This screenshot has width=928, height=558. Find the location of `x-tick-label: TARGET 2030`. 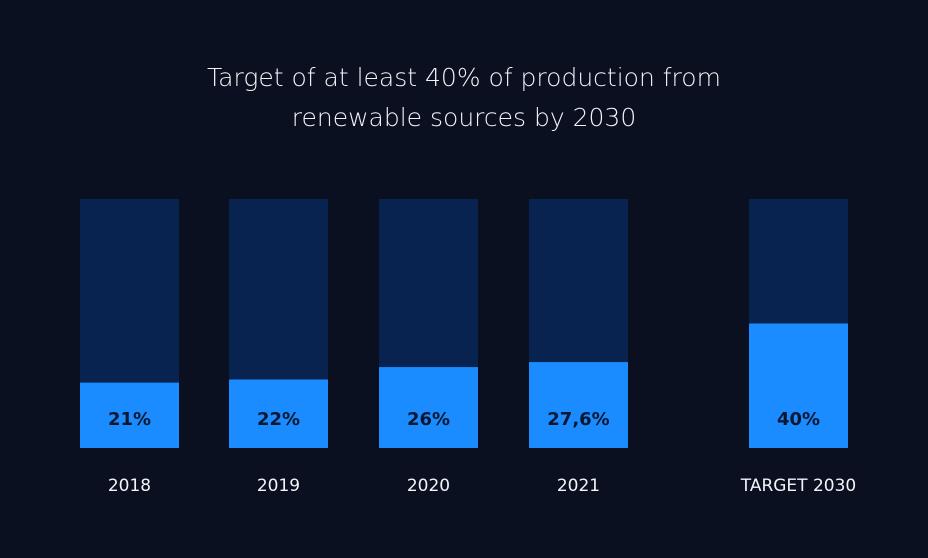

x-tick-label: TARGET 2030 is located at coordinates (798, 486).